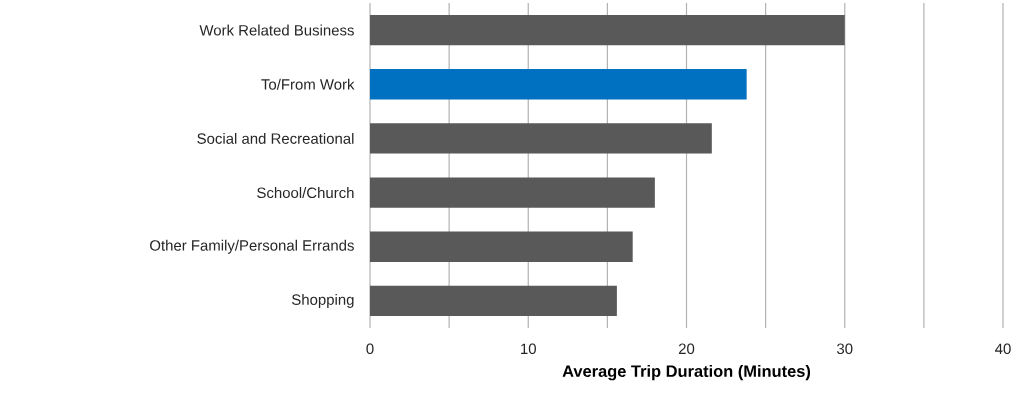 The width and height of the screenshot is (1022, 410). Describe the element at coordinates (686, 349) in the screenshot. I see `x-tick-label: 20` at that location.